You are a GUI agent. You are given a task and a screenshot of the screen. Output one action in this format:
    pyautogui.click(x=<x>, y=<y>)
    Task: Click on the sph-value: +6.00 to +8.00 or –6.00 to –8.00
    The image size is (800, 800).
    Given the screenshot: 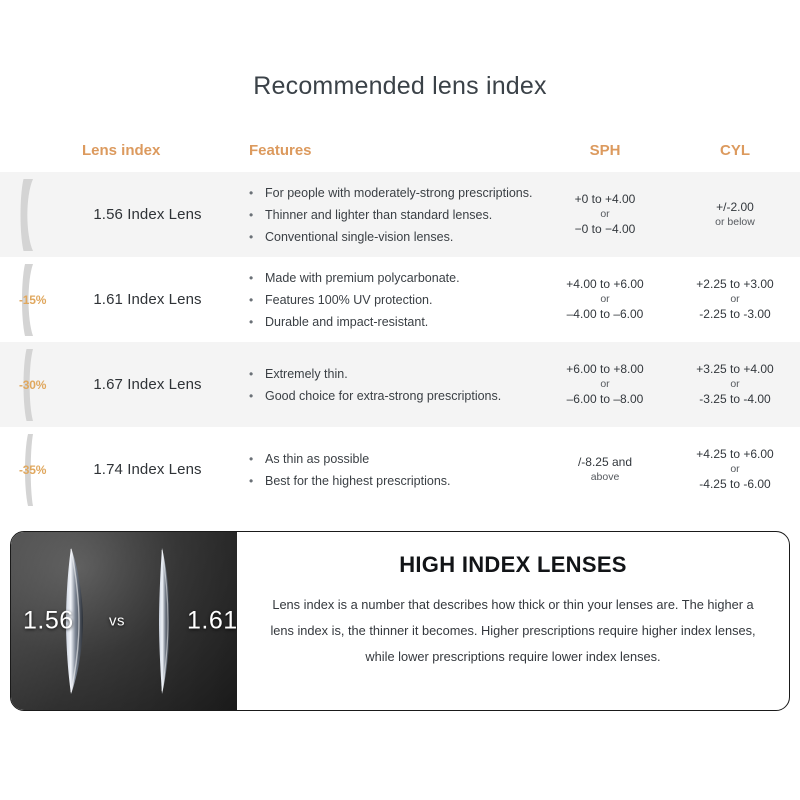 What is the action you would take?
    pyautogui.click(x=605, y=384)
    